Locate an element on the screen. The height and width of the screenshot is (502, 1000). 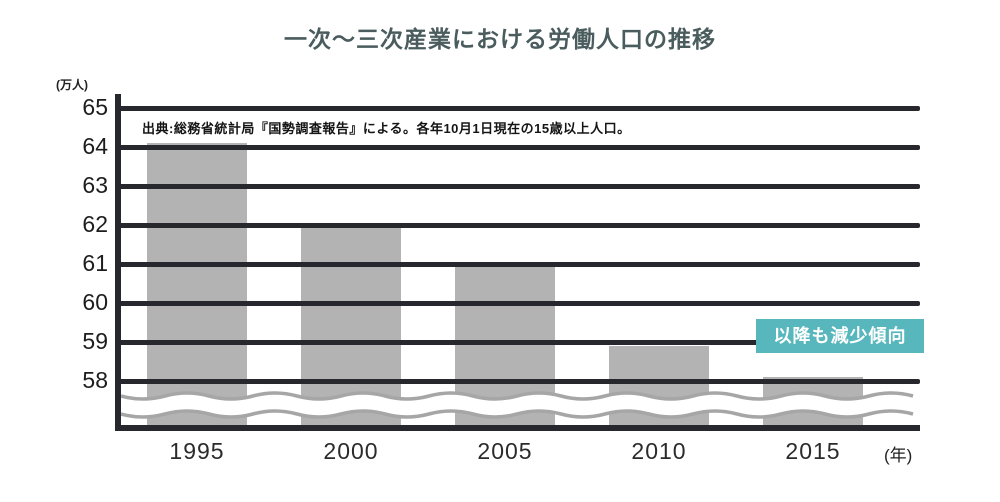
y-tick-label: 62 is located at coordinates (95, 224).